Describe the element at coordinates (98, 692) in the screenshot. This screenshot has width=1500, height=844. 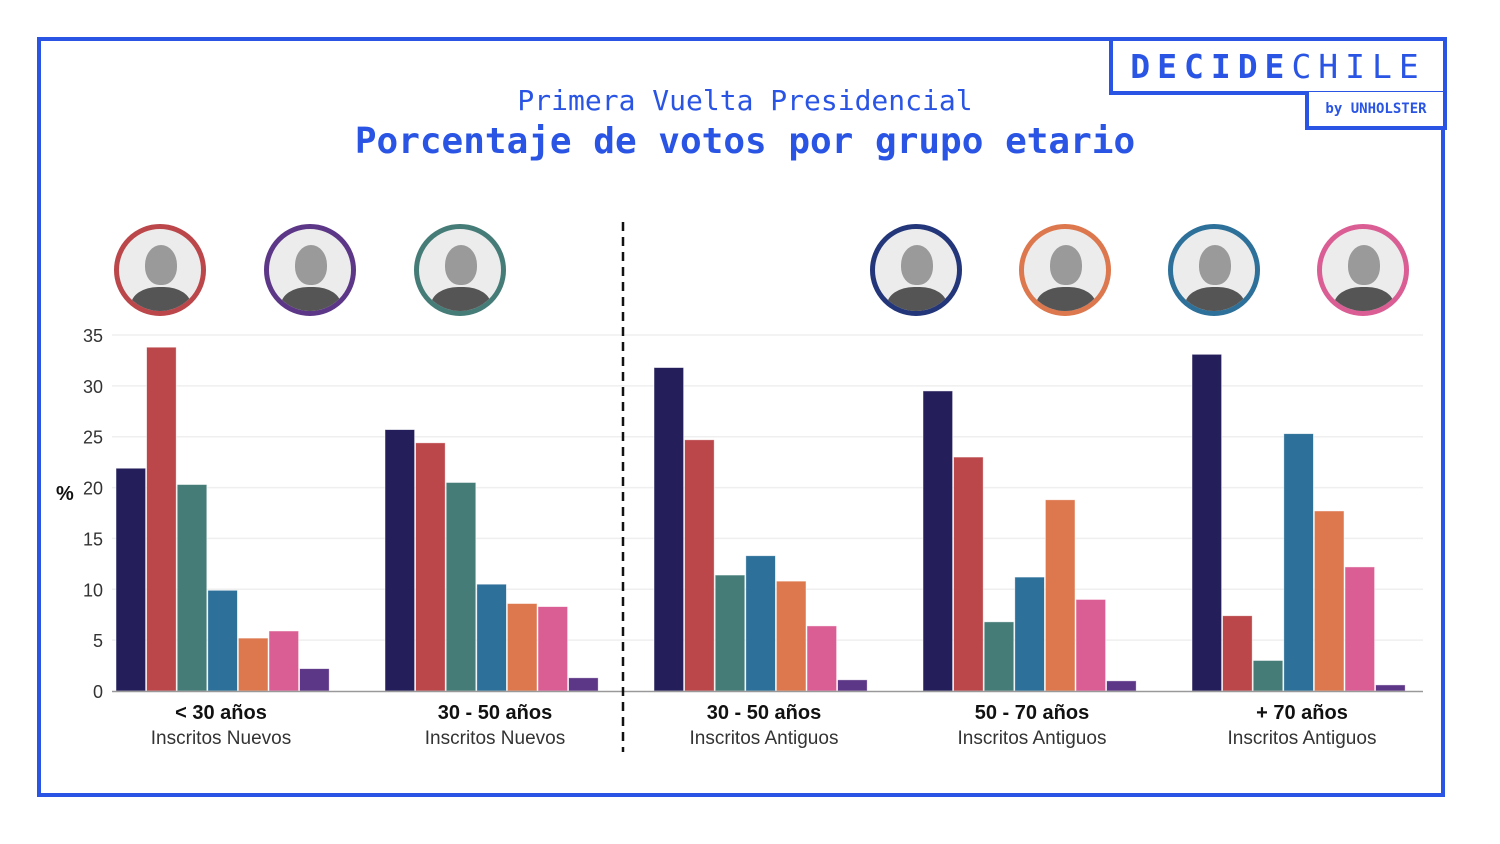
I see `y-tick-label: 0` at that location.